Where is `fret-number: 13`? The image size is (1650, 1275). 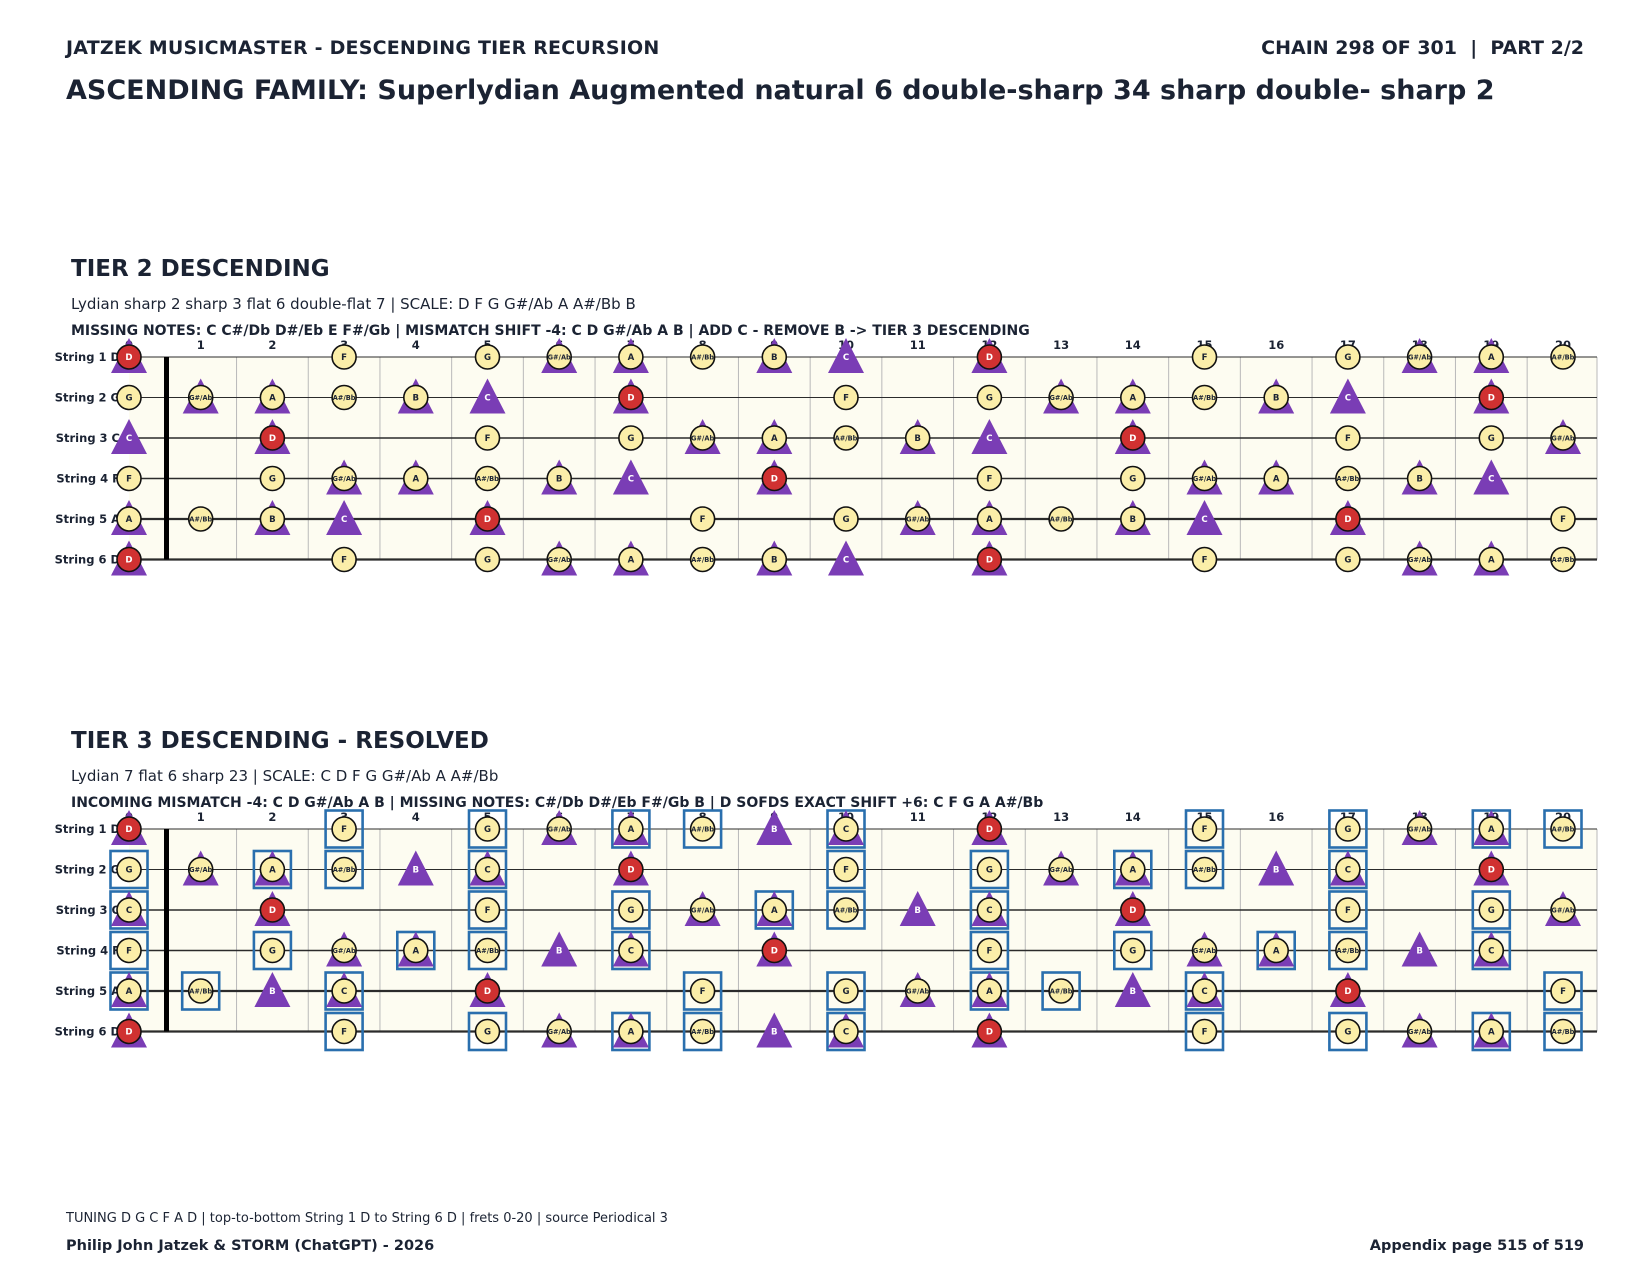 fret-number: 13 is located at coordinates (1061, 817).